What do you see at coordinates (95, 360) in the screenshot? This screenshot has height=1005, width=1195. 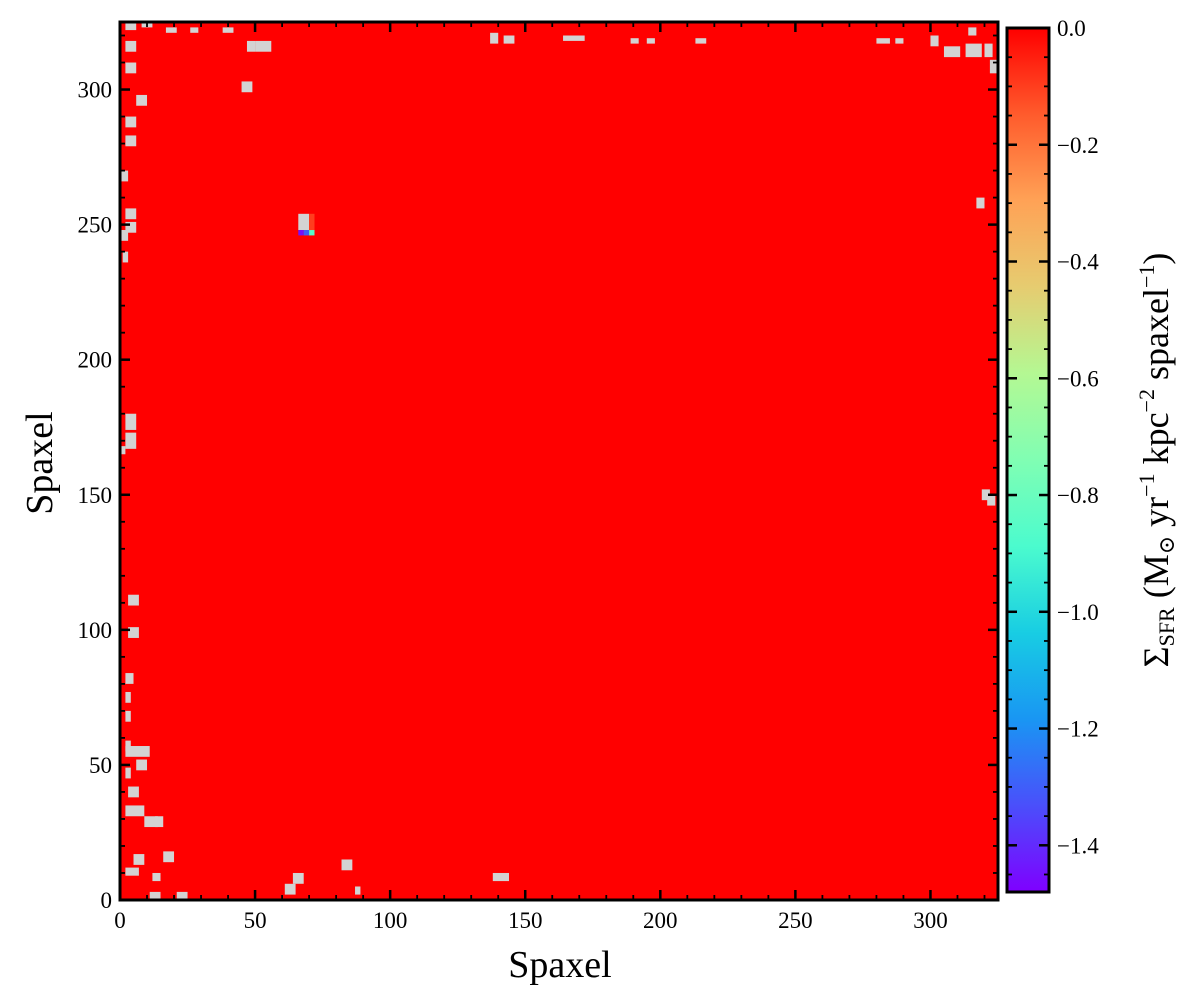 I see `y-tick-label: 200` at bounding box center [95, 360].